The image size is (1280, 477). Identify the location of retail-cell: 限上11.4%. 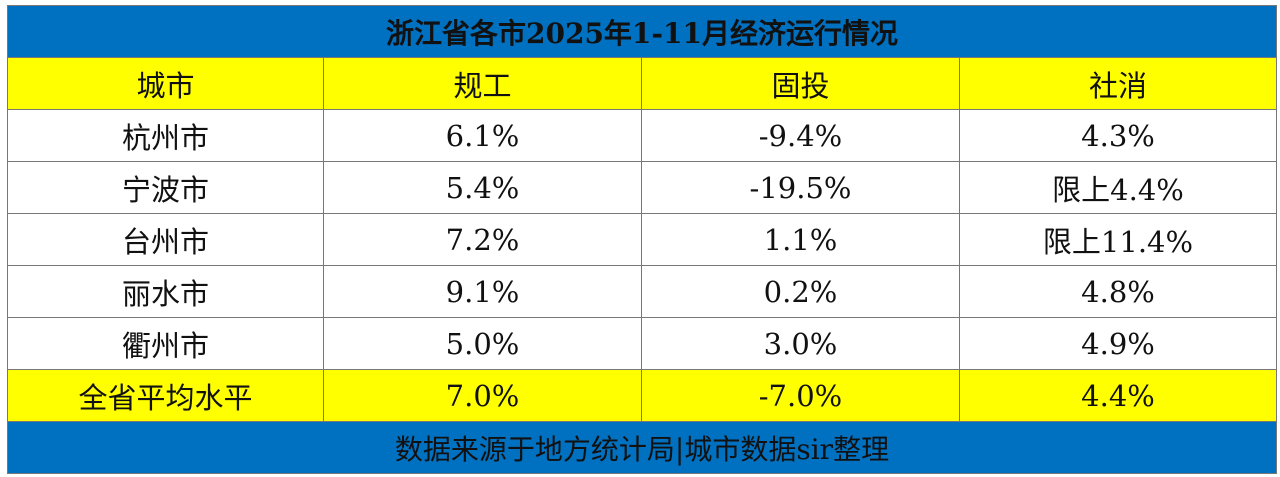
(1118, 239).